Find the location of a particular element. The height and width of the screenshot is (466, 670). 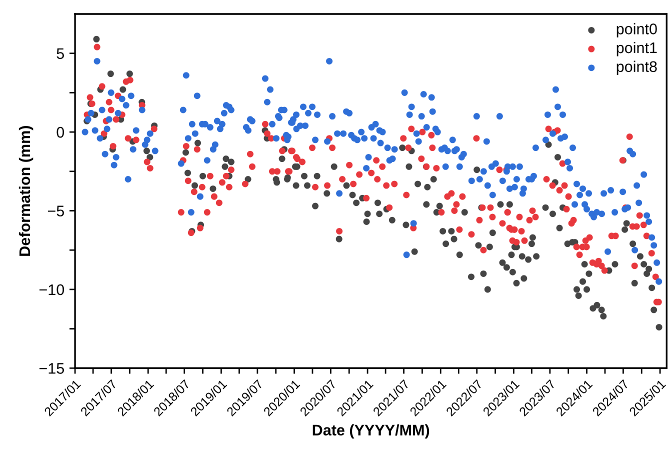

legend-label: point8 is located at coordinates (636, 68).